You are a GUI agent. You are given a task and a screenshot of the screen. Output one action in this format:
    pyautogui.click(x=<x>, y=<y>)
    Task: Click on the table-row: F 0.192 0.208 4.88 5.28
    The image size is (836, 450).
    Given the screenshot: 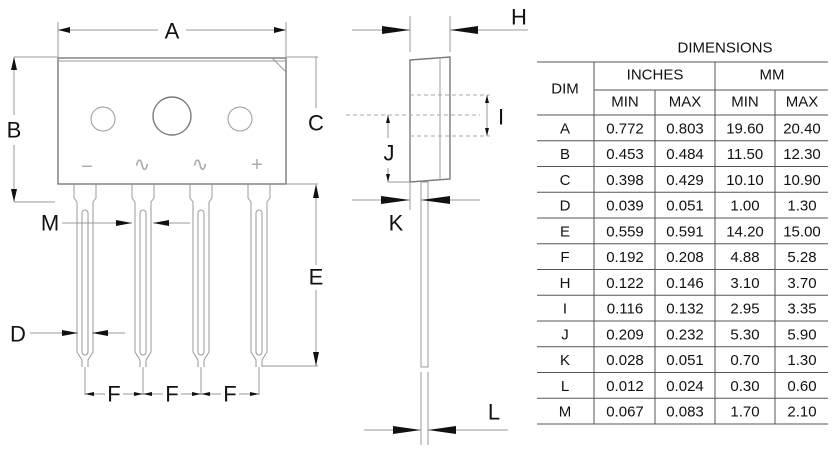 What is the action you would take?
    pyautogui.click(x=688, y=257)
    